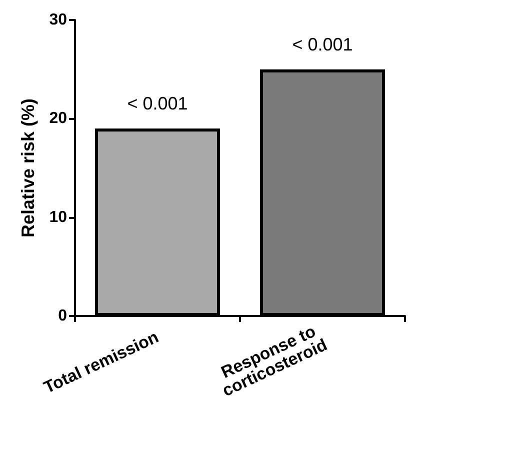 The height and width of the screenshot is (456, 518). Describe the element at coordinates (58, 20) in the screenshot. I see `y-tick-label: 30` at that location.